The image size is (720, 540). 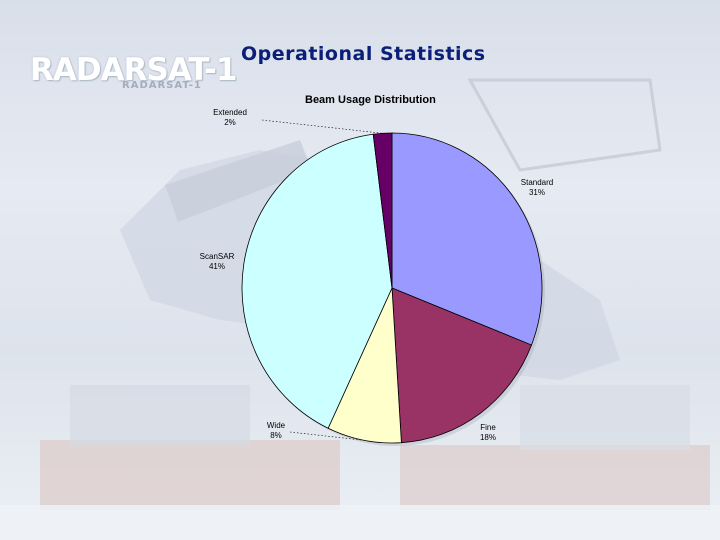 What do you see at coordinates (216, 266) in the screenshot?
I see `slice-label-scansar-percent: 41%` at bounding box center [216, 266].